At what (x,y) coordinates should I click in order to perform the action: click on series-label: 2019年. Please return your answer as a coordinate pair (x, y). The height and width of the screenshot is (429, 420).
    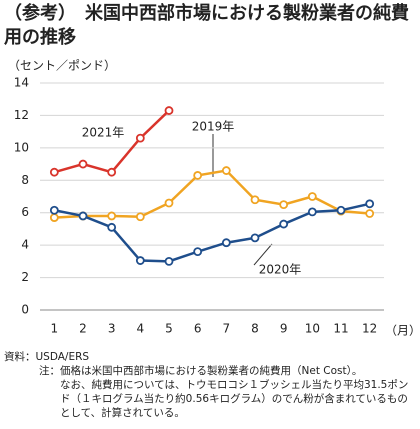
    Looking at the image, I should click on (213, 127).